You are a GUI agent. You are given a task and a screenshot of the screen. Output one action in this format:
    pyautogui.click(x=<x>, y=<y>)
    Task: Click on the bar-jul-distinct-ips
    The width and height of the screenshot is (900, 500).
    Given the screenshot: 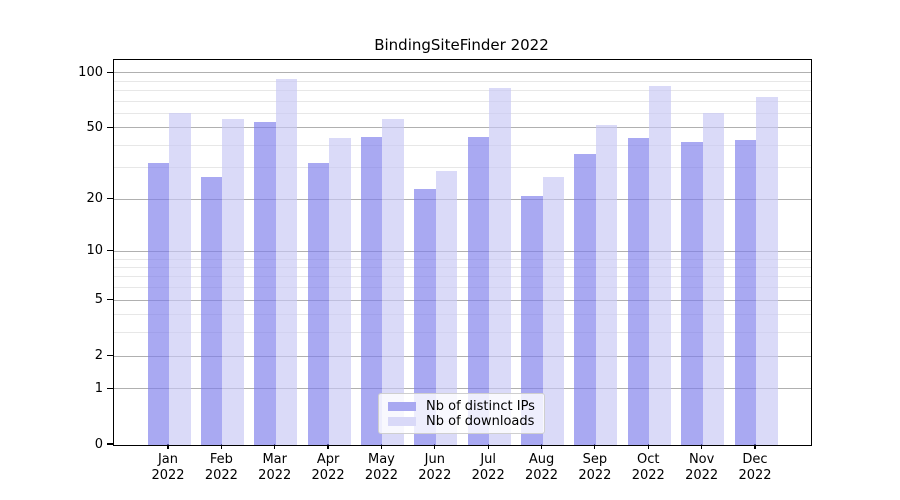 What is the action you would take?
    pyautogui.click(x=478, y=290)
    